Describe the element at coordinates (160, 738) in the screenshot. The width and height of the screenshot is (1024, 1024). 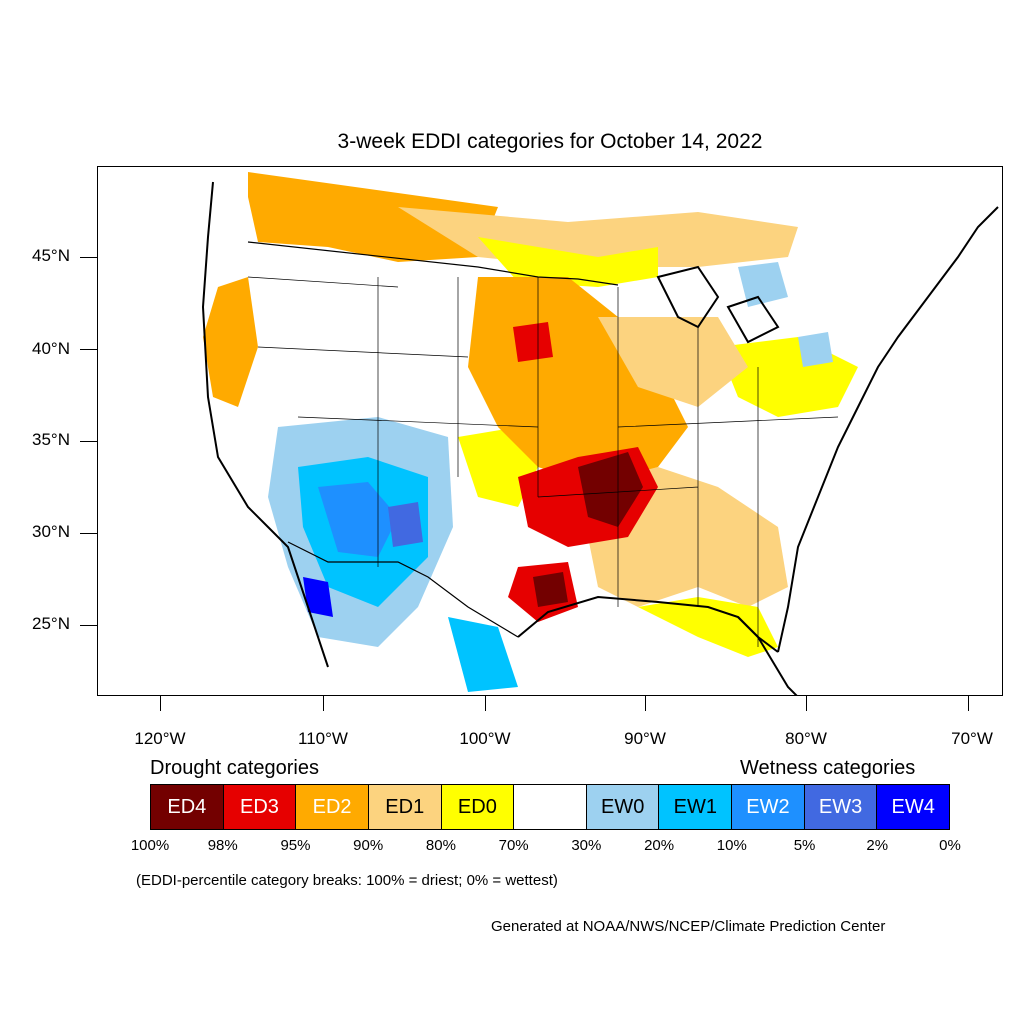
I see `lon-label-120w: 120°W` at that location.